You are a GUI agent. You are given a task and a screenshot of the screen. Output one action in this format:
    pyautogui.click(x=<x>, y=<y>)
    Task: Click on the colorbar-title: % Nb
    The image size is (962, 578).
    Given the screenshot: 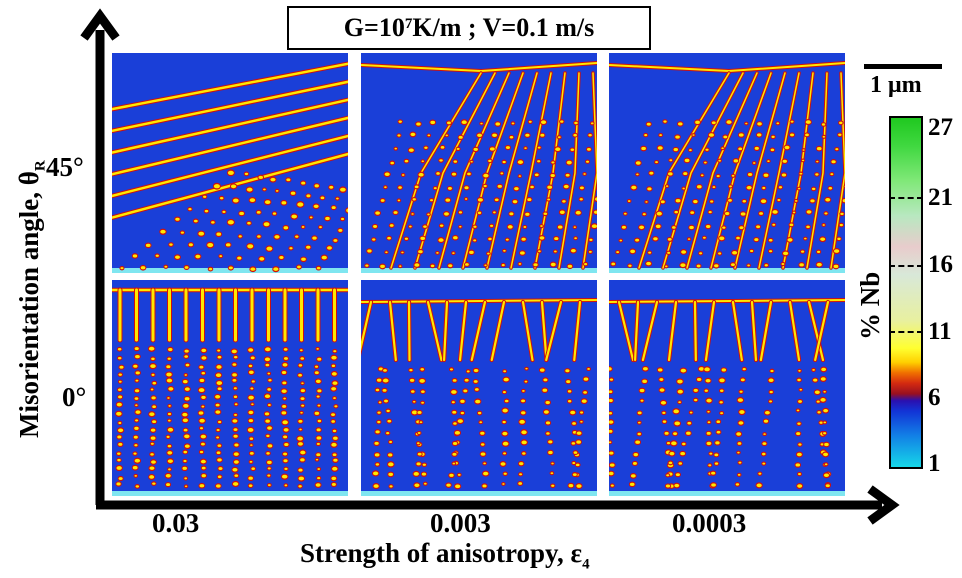 What is the action you would take?
    pyautogui.click(x=870, y=305)
    